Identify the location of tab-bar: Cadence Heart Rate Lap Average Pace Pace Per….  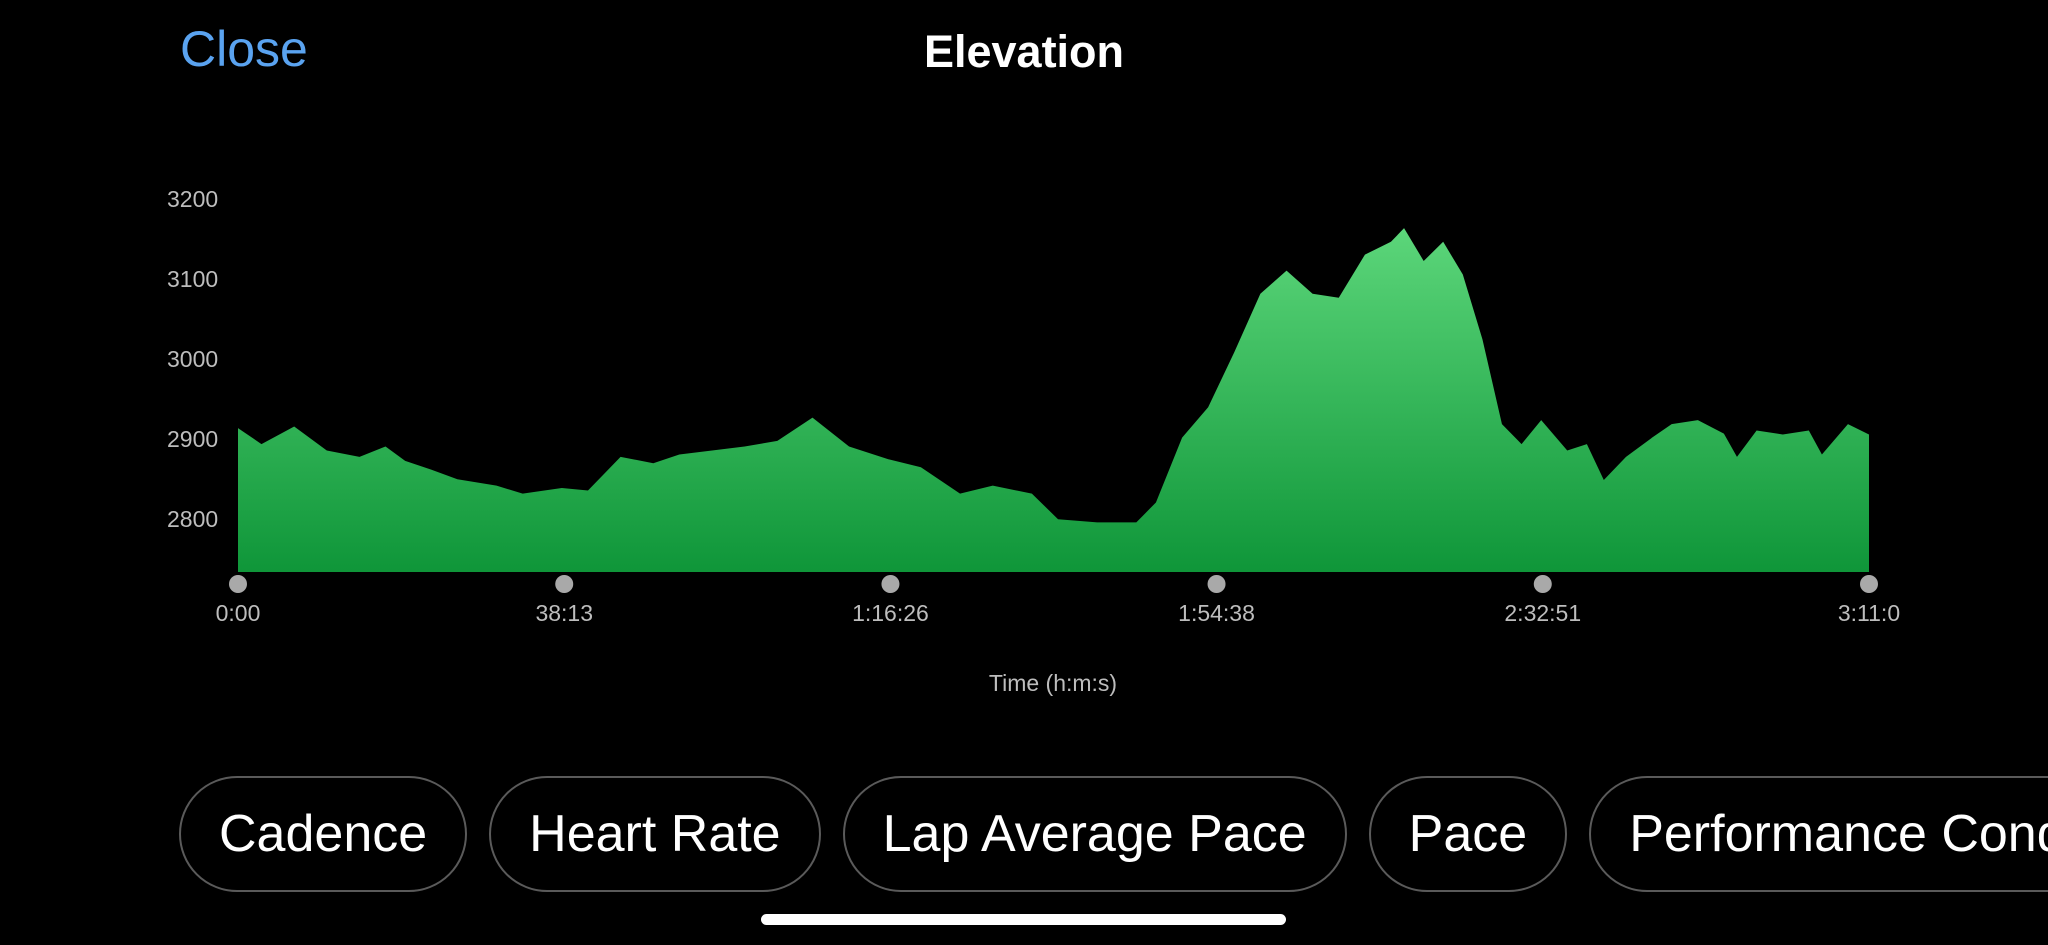
(1113, 834).